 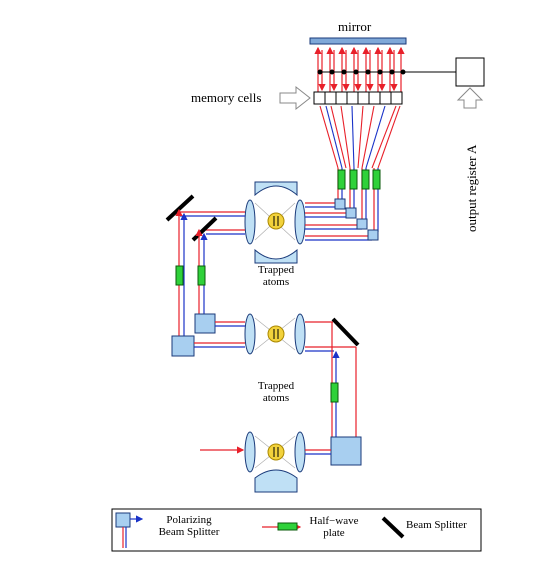 What do you see at coordinates (355, 26) in the screenshot?
I see `mirror-label: mirror` at bounding box center [355, 26].